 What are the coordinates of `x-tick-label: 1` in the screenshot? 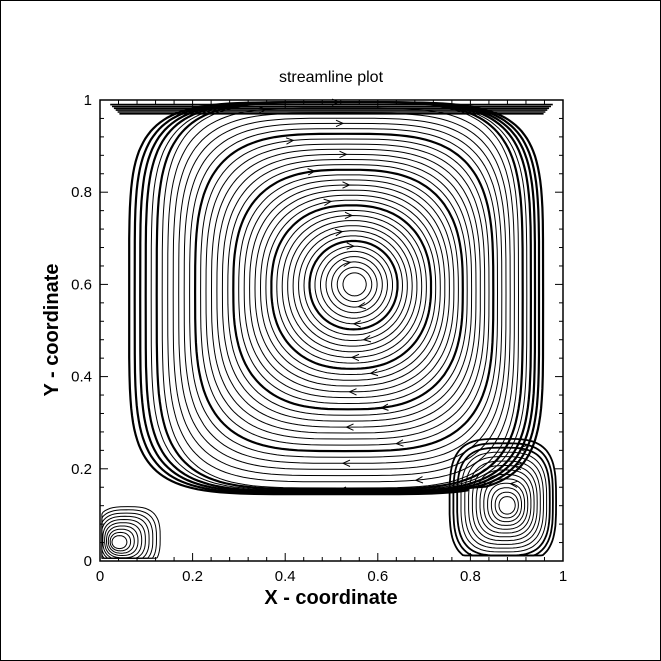 It's located at (563, 576).